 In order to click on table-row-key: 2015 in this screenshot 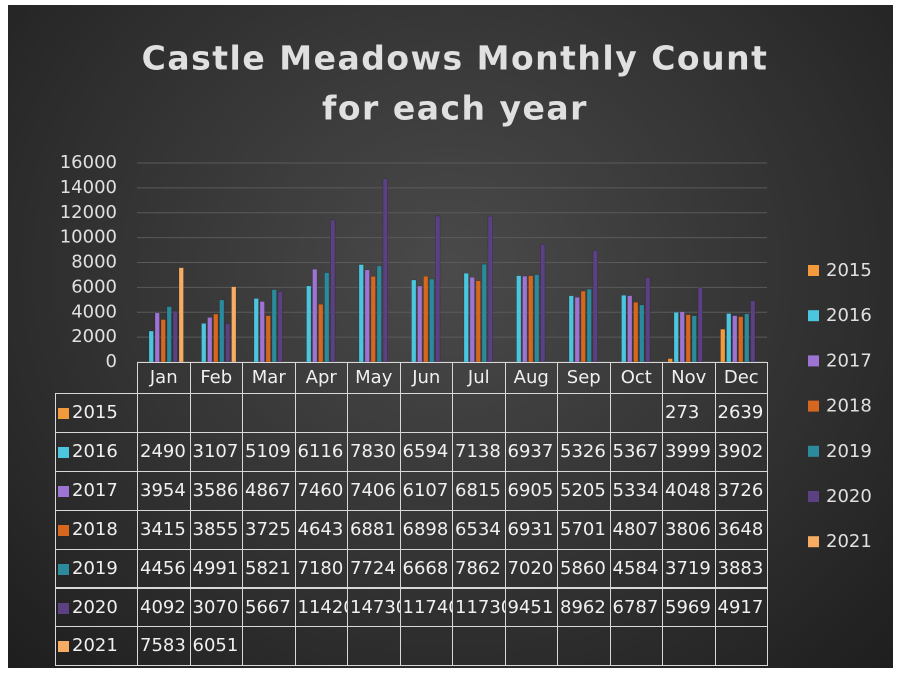, I will do `click(96, 413)`.